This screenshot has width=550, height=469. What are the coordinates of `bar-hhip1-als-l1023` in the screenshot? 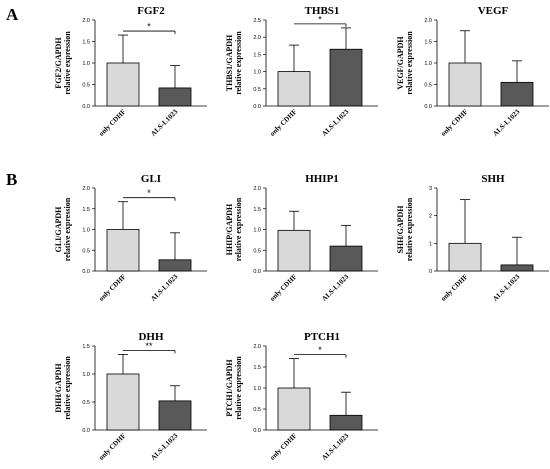 It's located at (346, 258).